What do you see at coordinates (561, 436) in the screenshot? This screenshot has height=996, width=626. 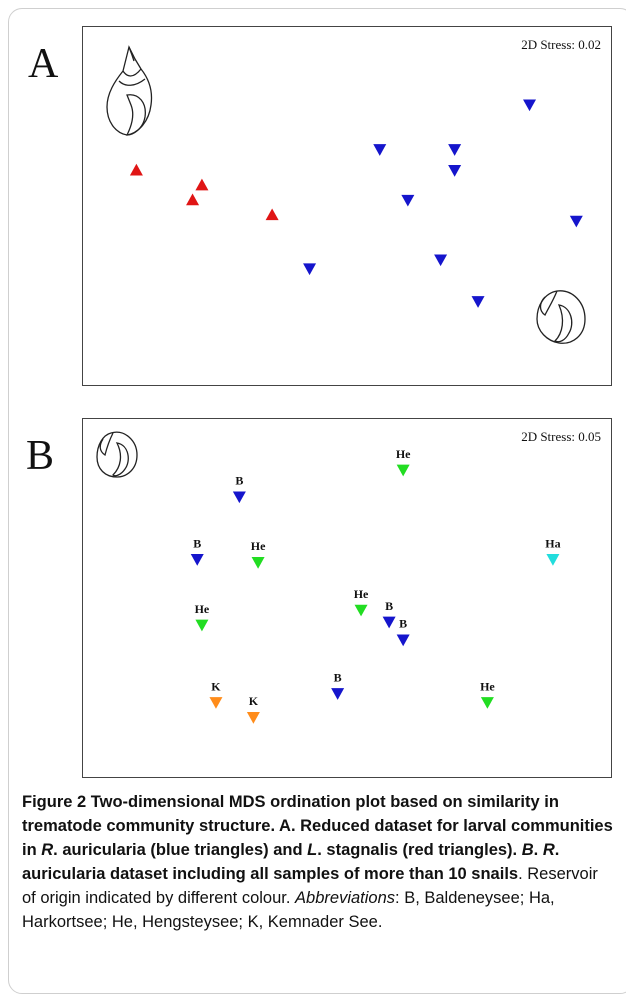 I see `panel-b-stress-label: 2D Stress: 0.05` at bounding box center [561, 436].